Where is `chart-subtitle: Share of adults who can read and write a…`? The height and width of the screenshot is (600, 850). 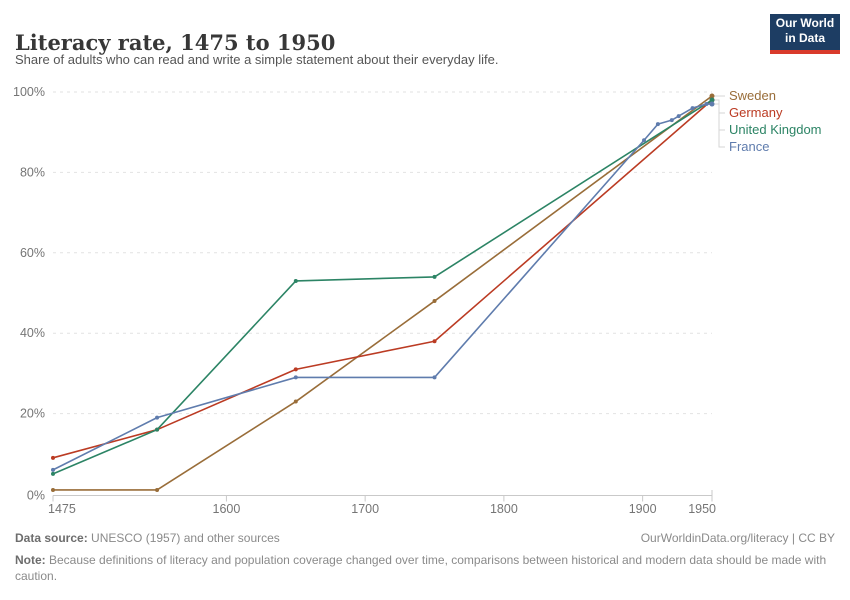
chart-subtitle: Share of adults who can read and write a… is located at coordinates (257, 59).